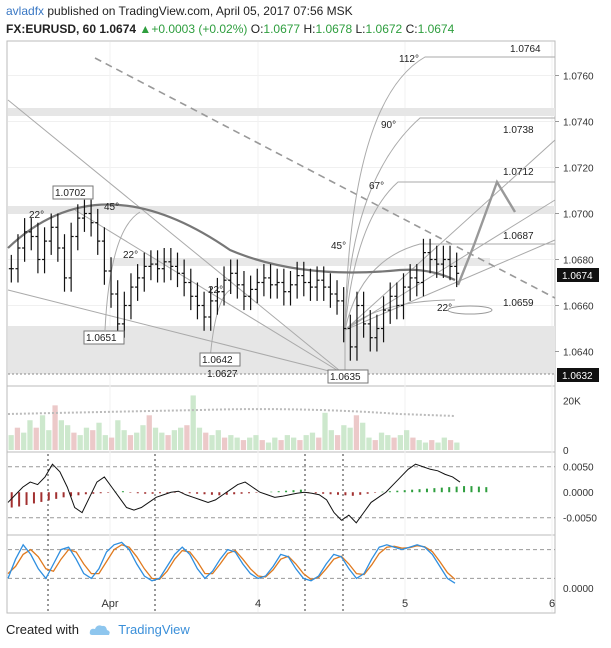 The height and width of the screenshot is (648, 611). I want to click on price-tick-label: 1.0680, so click(578, 261).